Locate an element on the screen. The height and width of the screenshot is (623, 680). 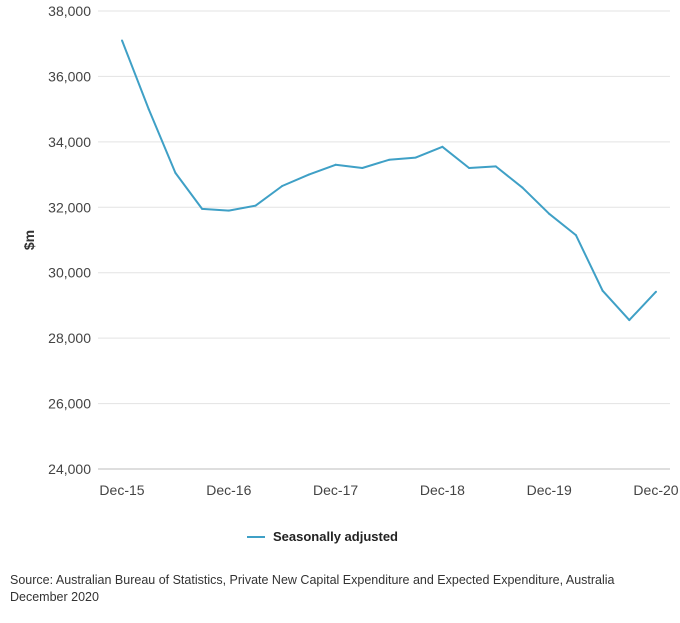
legend-swatch is located at coordinates (256, 536).